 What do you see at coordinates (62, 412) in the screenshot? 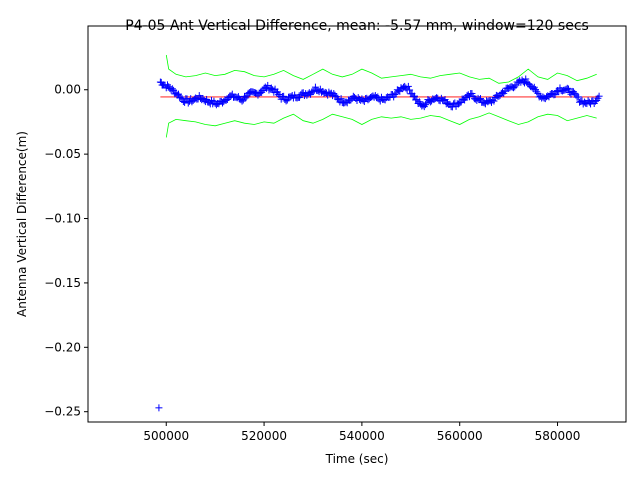
I see `y-tick-label: −0.25` at bounding box center [62, 412].